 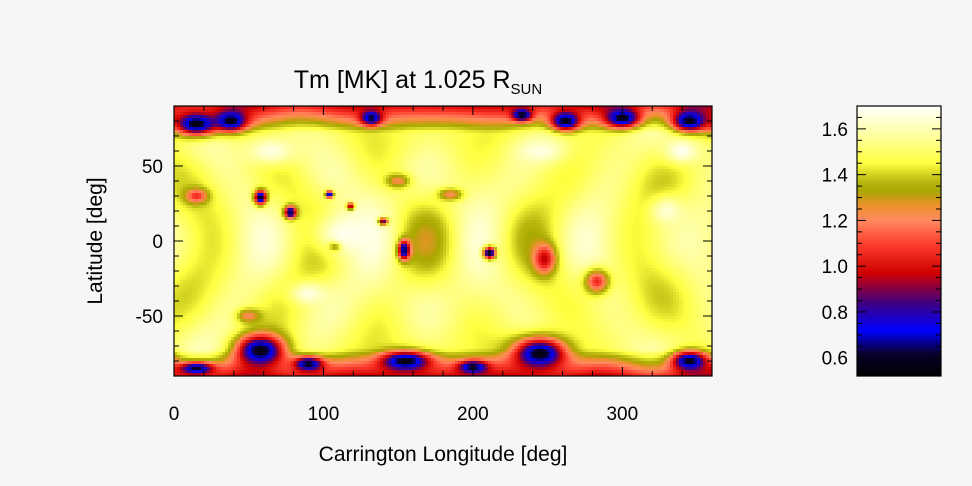 What do you see at coordinates (149, 317) in the screenshot?
I see `y-tick-label: -50` at bounding box center [149, 317].